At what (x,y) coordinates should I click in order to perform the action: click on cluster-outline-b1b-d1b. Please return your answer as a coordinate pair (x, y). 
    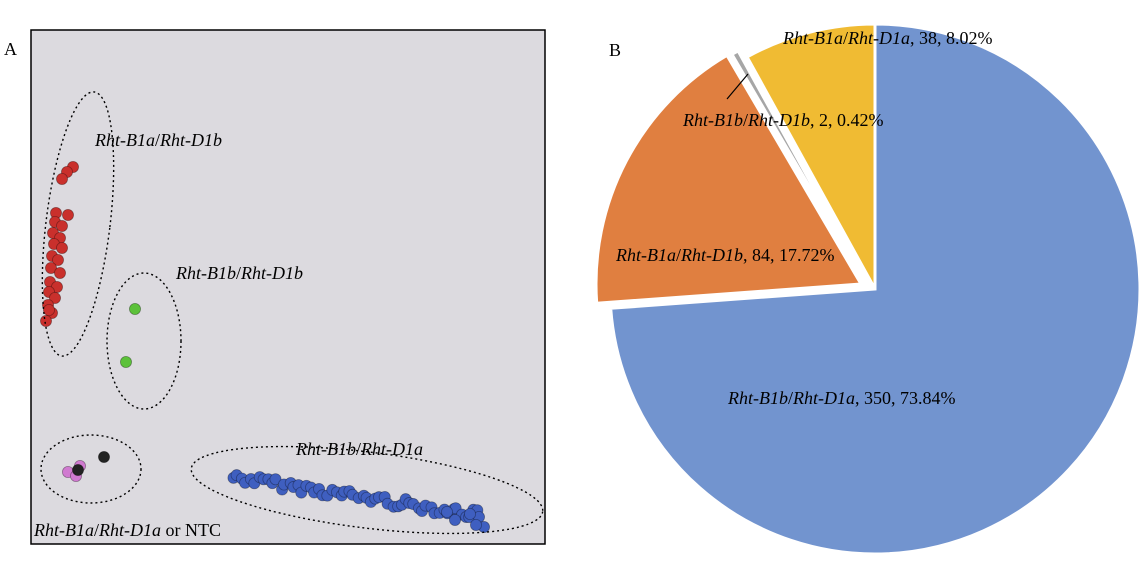
    Looking at the image, I should click on (144, 341).